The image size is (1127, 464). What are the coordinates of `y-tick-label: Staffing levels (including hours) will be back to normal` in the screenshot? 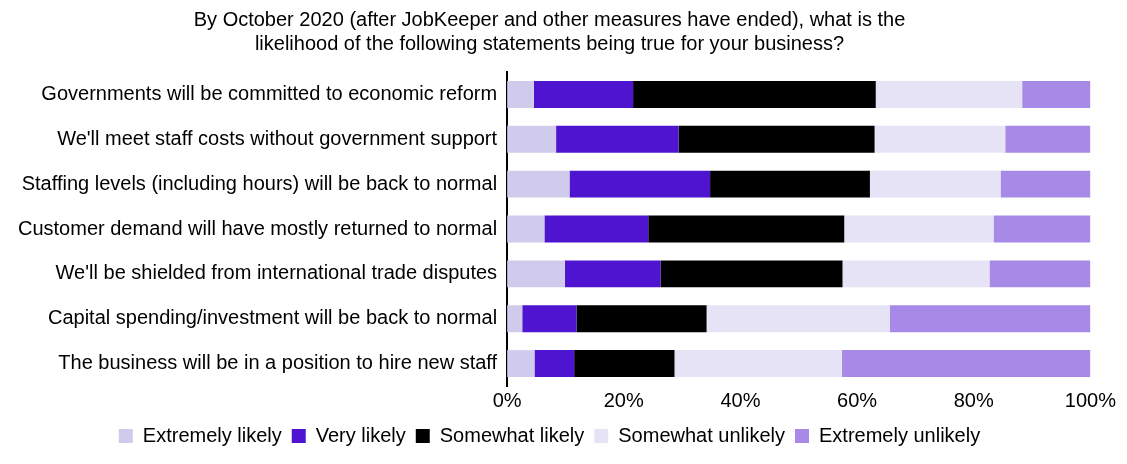 It's located at (259, 182).